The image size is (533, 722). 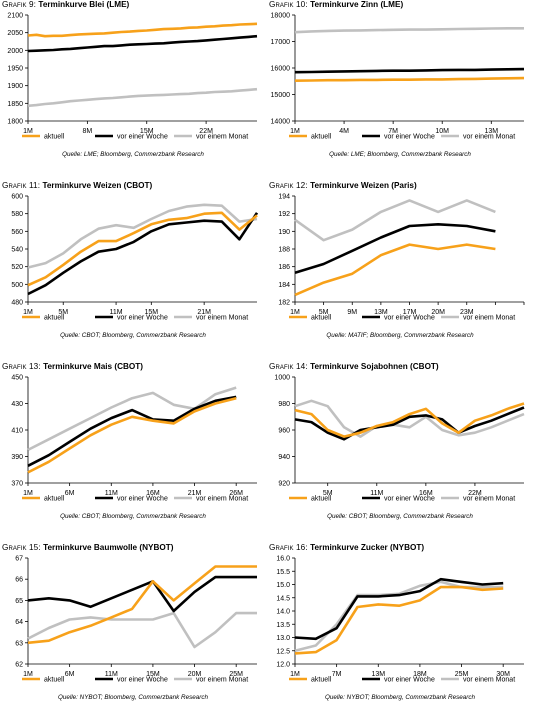 I want to click on y-tick-label: 1800, so click(x=15, y=122).